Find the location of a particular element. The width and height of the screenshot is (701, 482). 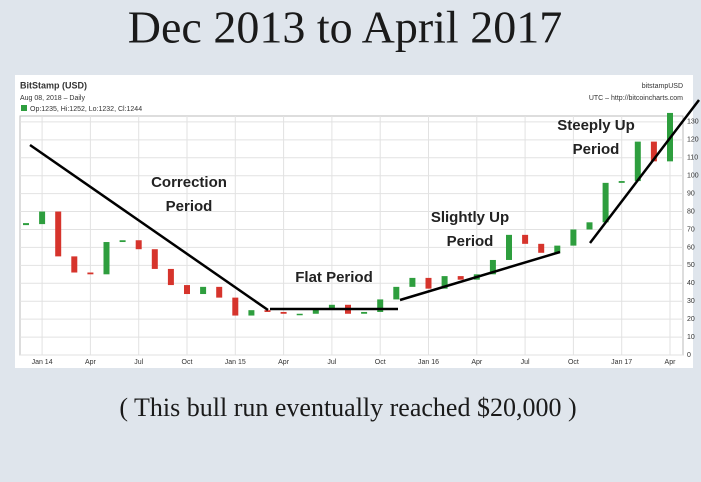

y-tick-label: 130 is located at coordinates (693, 122).